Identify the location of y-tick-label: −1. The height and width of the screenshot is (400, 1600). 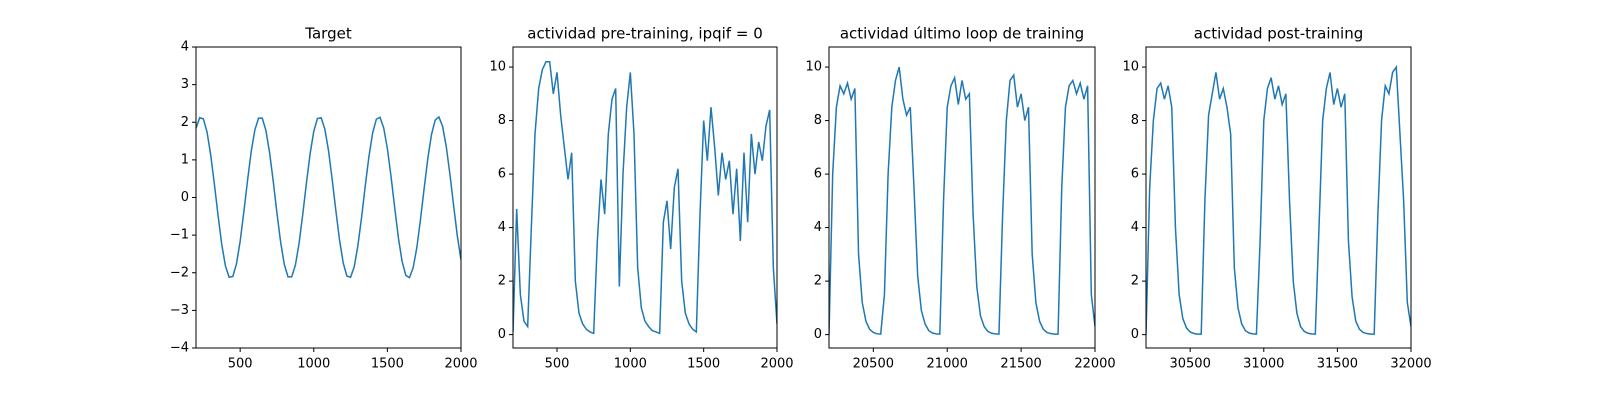
(179, 235).